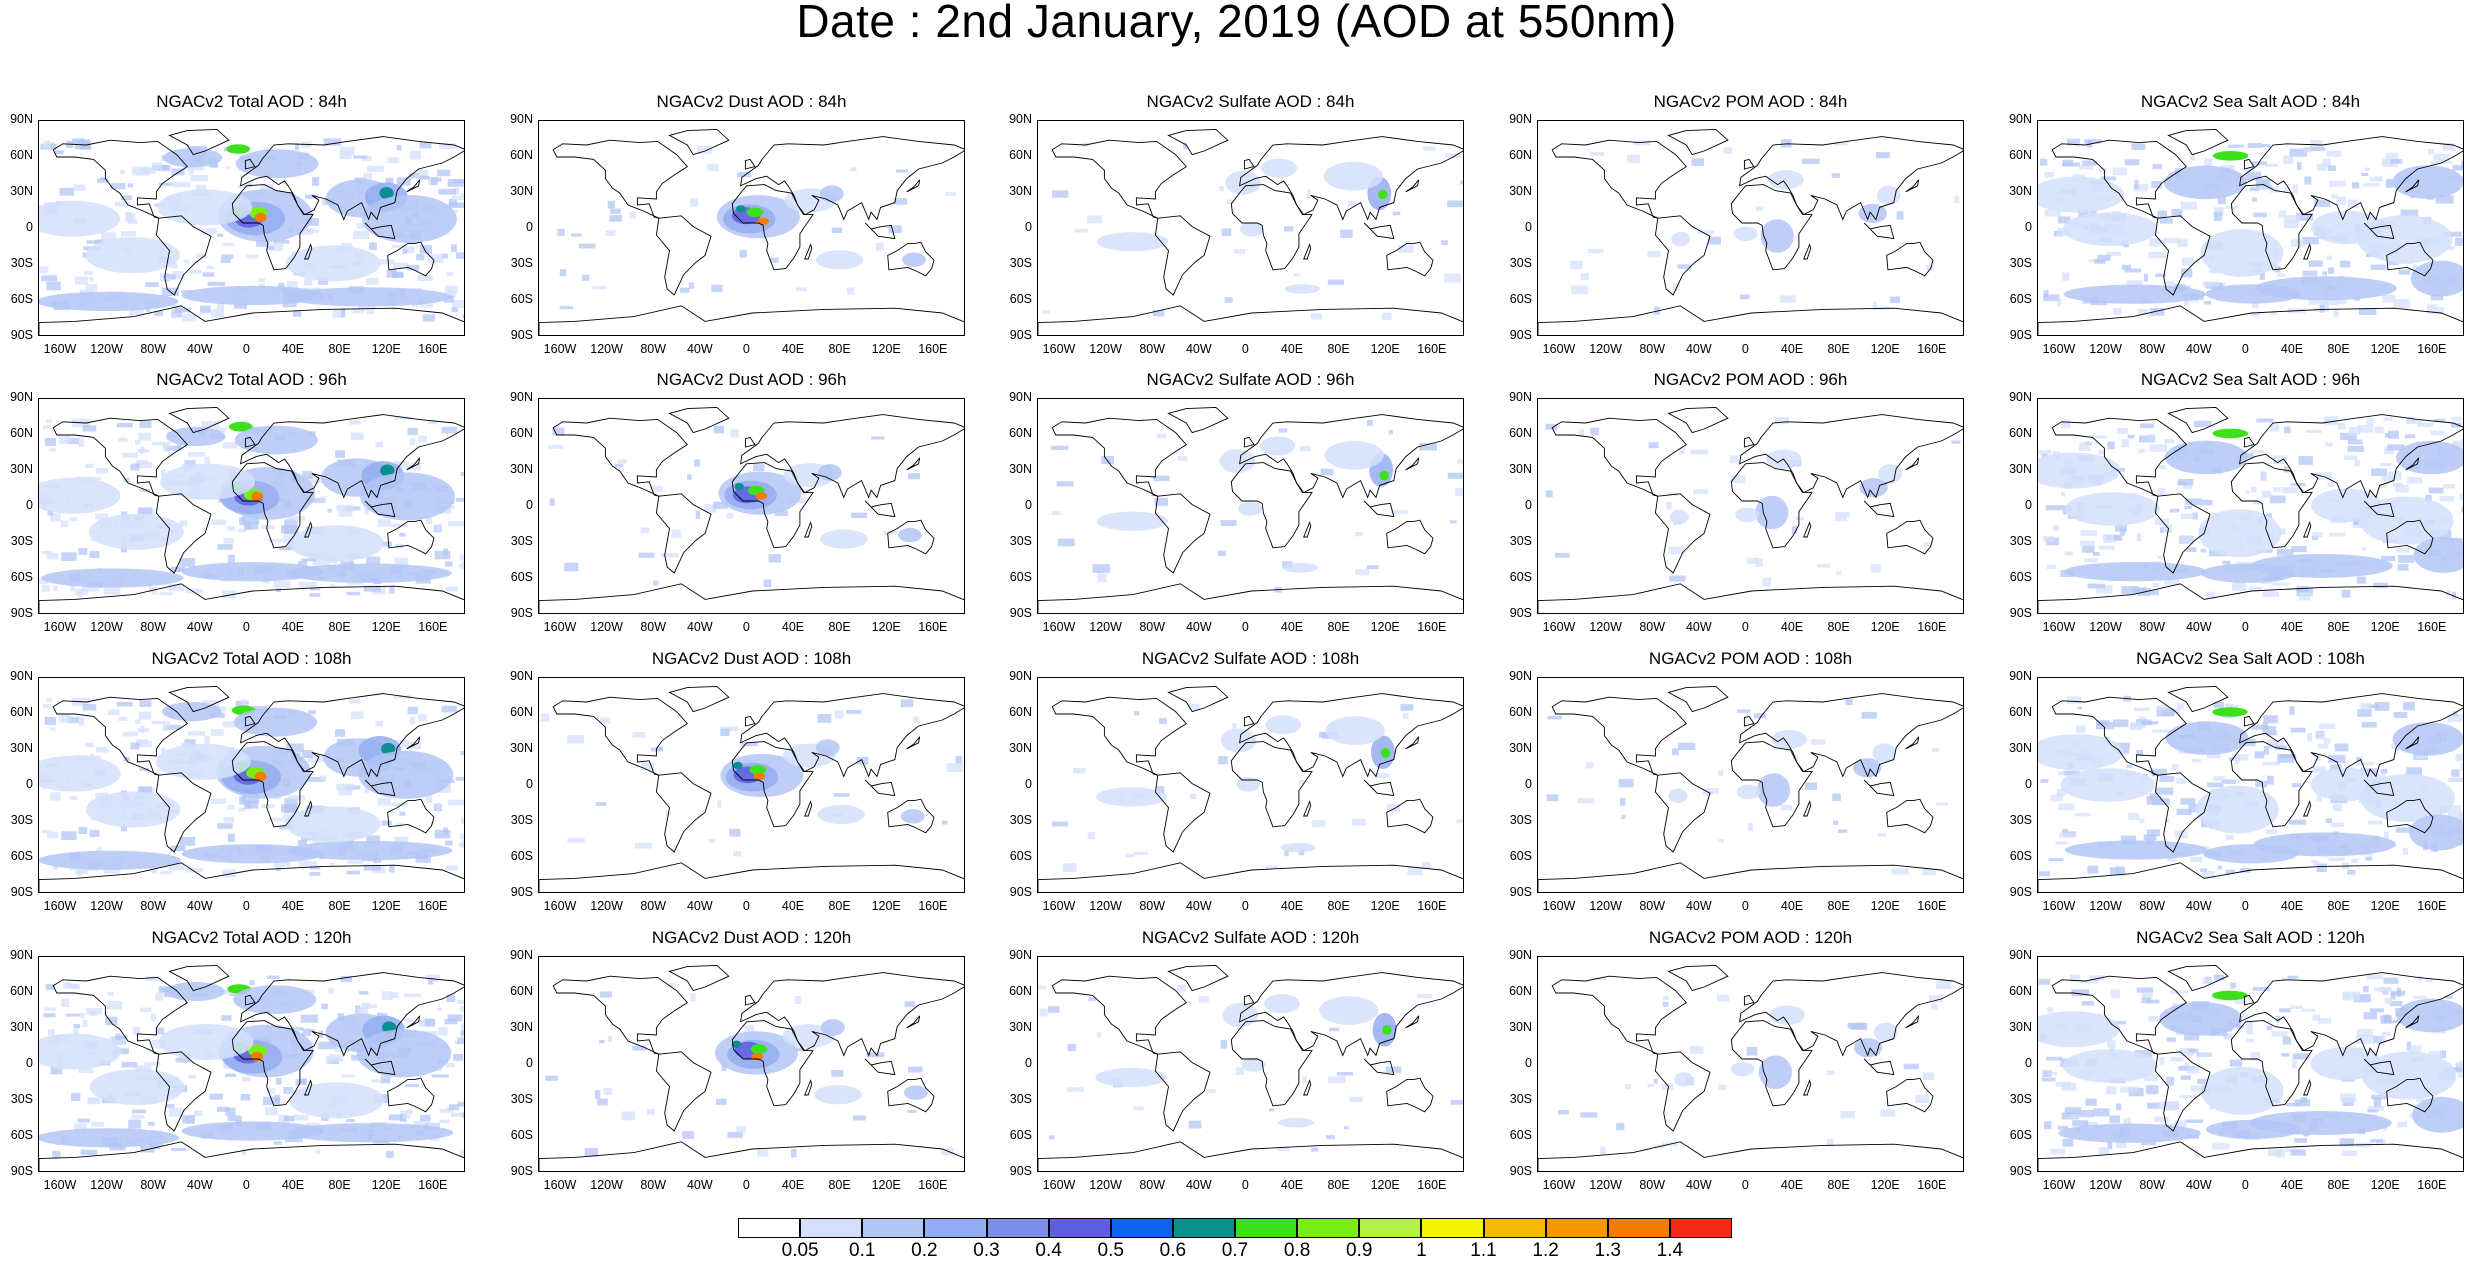 The width and height of the screenshot is (2473, 1262). I want to click on colorbar-label: 0.1, so click(862, 1251).